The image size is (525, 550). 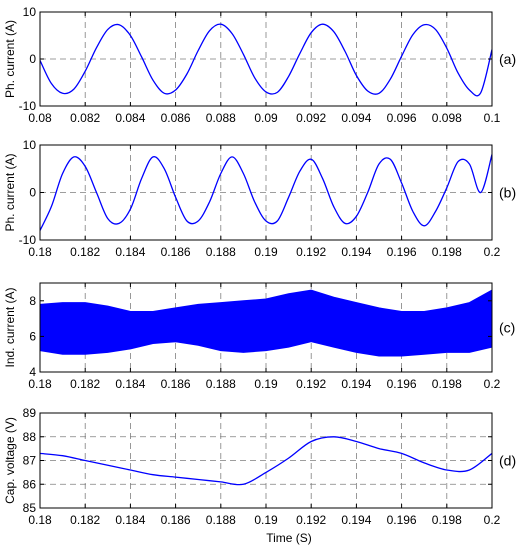 What do you see at coordinates (10, 327) in the screenshot?
I see `y-axis-label: Ind. current (A)` at bounding box center [10, 327].